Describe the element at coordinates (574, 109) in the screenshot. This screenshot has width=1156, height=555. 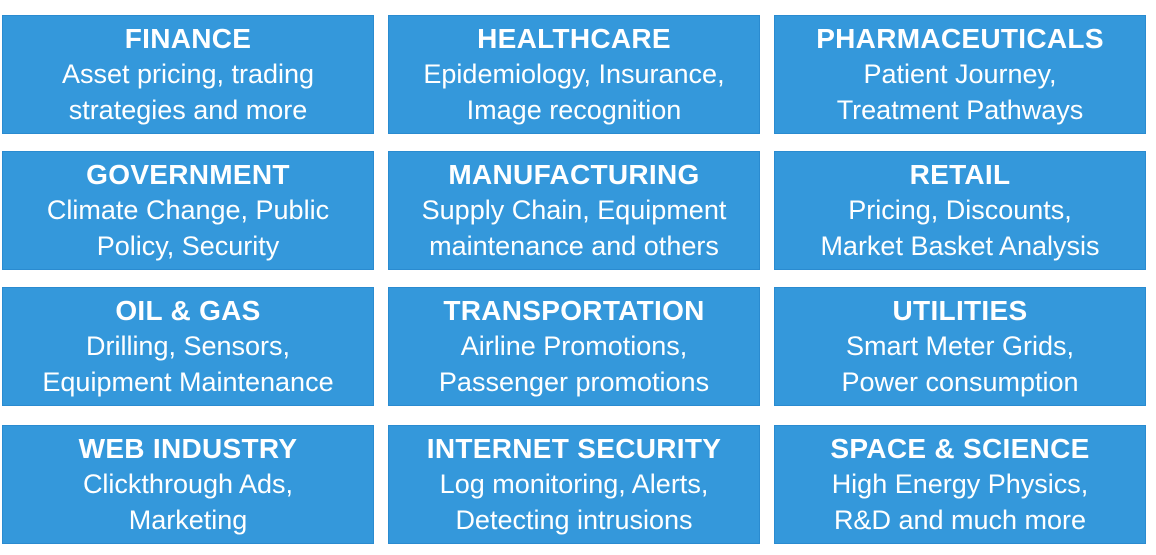
I see `tile-description-line: Image recognition` at that location.